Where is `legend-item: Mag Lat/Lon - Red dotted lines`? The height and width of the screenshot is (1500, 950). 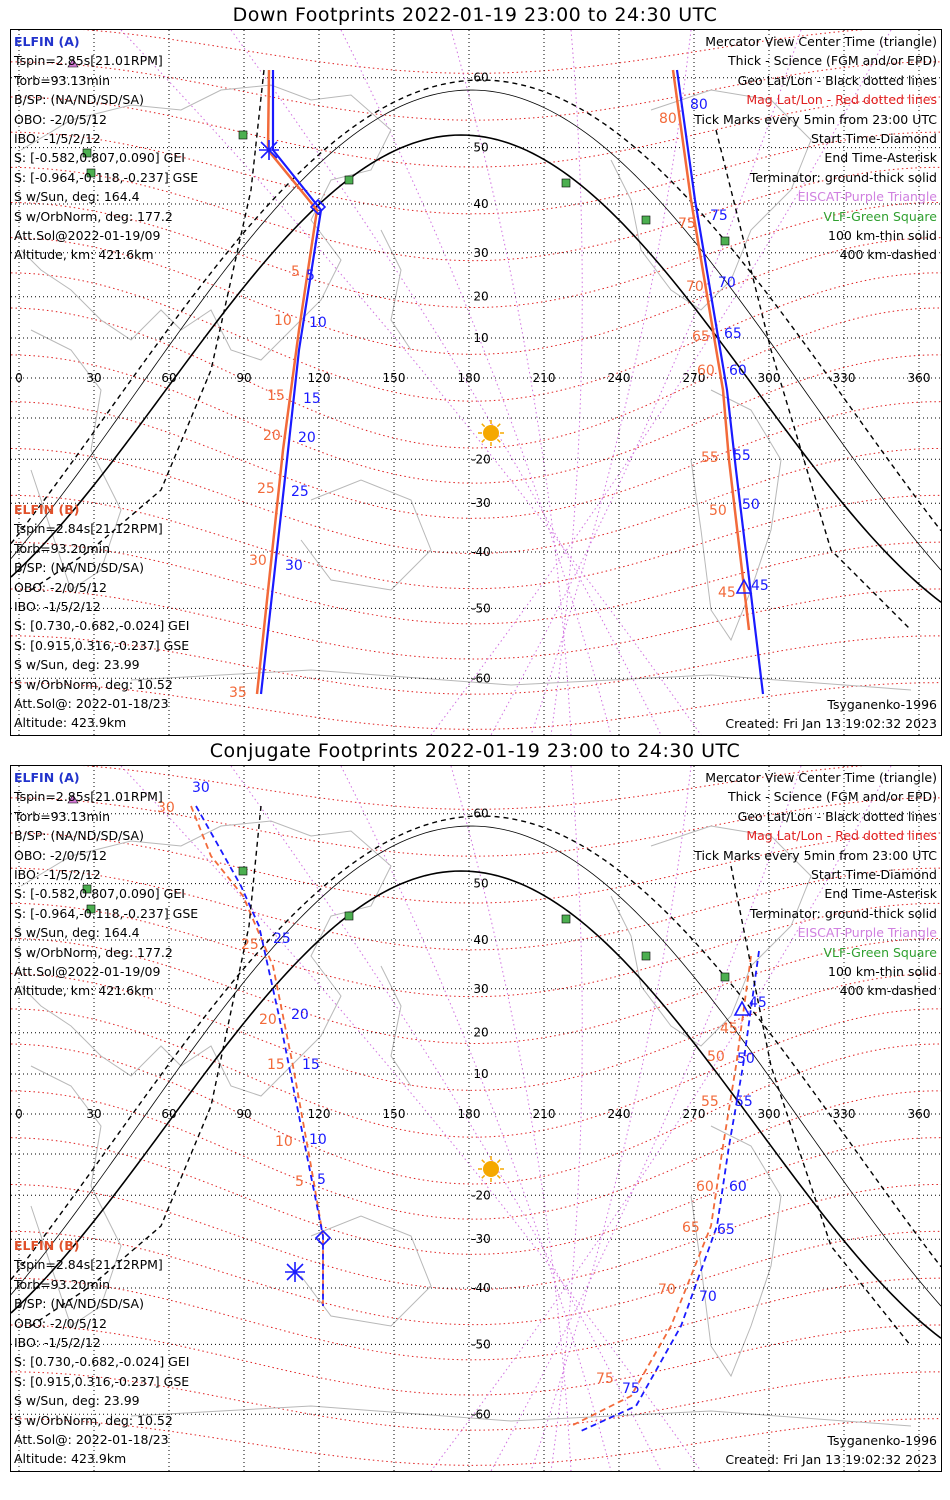
legend-item: Mag Lat/Lon - Red dotted lines is located at coordinates (841, 836).